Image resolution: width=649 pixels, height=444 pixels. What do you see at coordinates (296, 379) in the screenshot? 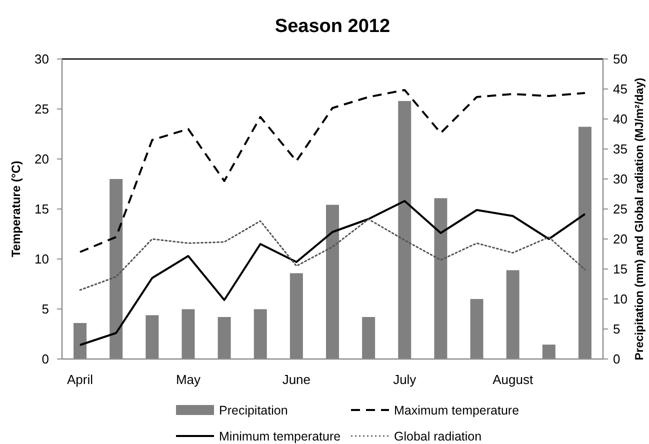
I see `x-tick-label: June` at bounding box center [296, 379].